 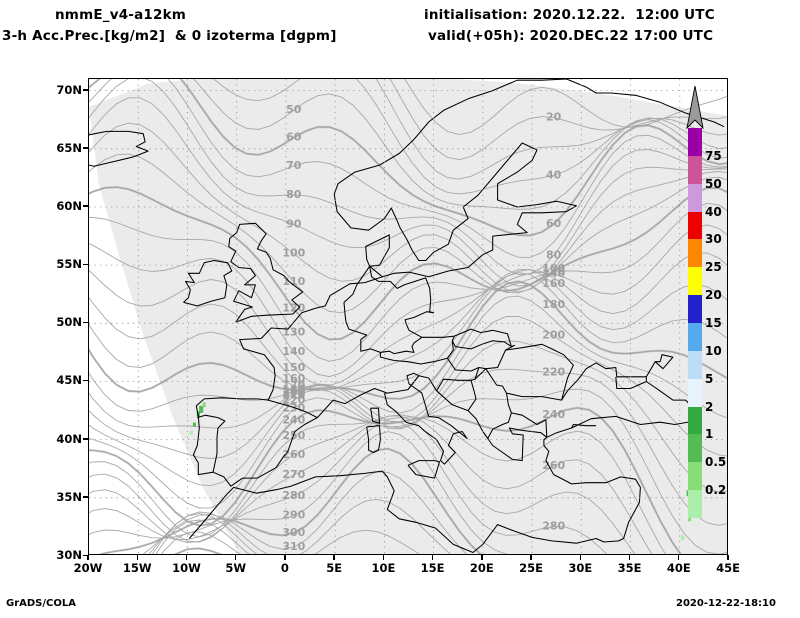 I want to click on colorbar-label-2: 2, so click(x=709, y=406).